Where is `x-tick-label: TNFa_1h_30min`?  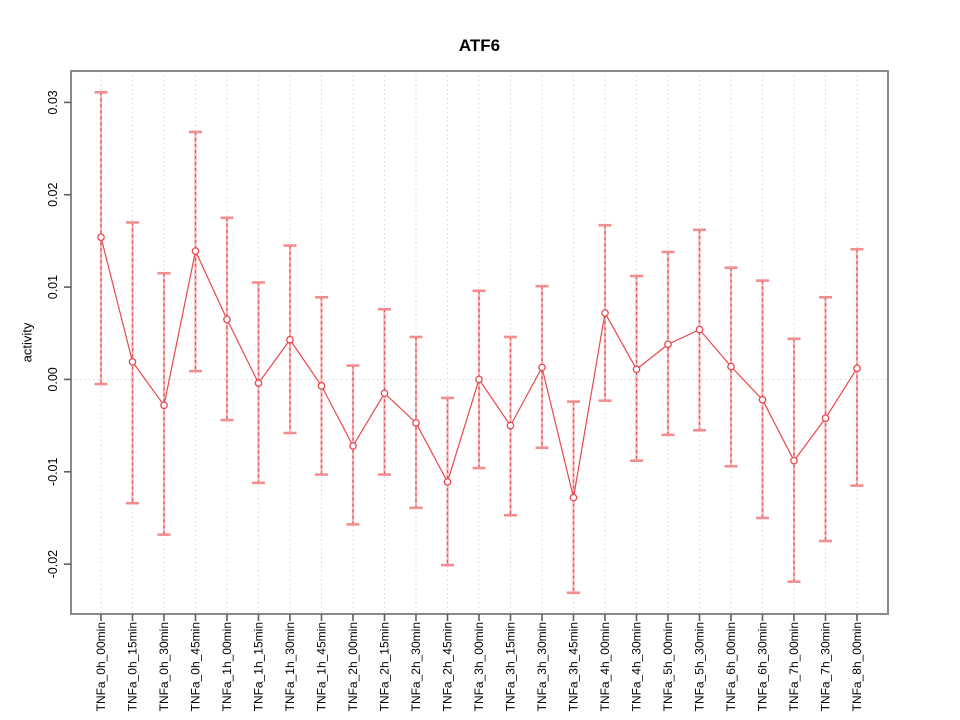
x-tick-label: TNFa_1h_30min is located at coordinates (290, 666).